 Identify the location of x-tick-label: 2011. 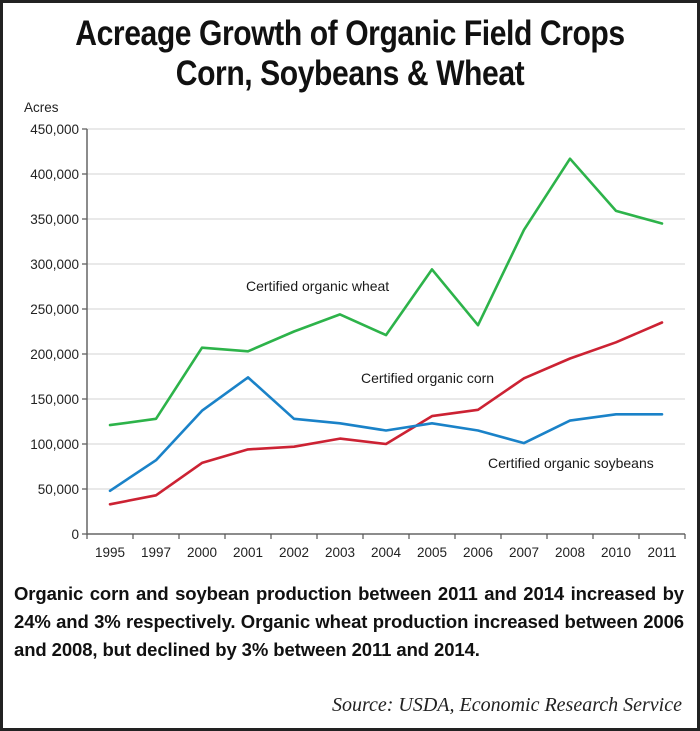
(661, 552).